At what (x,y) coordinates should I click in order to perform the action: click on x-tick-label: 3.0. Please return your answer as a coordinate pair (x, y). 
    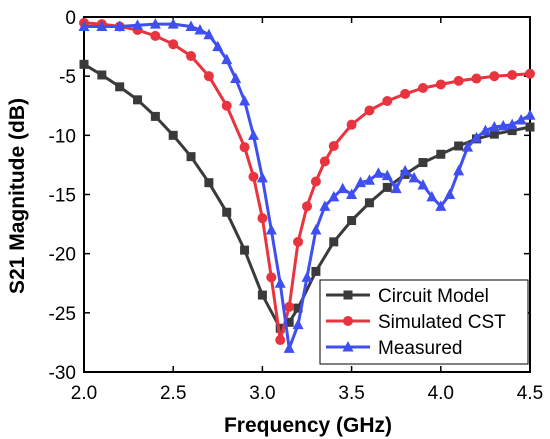
    Looking at the image, I should click on (262, 393).